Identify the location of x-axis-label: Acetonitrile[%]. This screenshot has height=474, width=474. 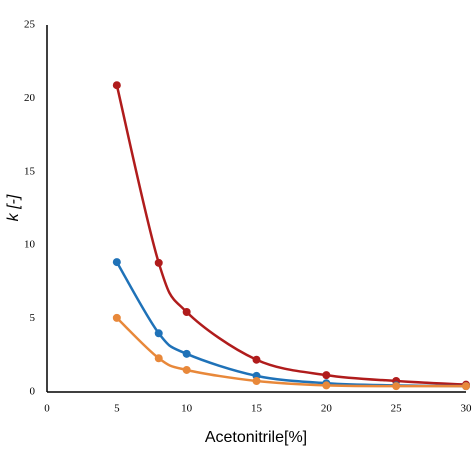
(256, 437).